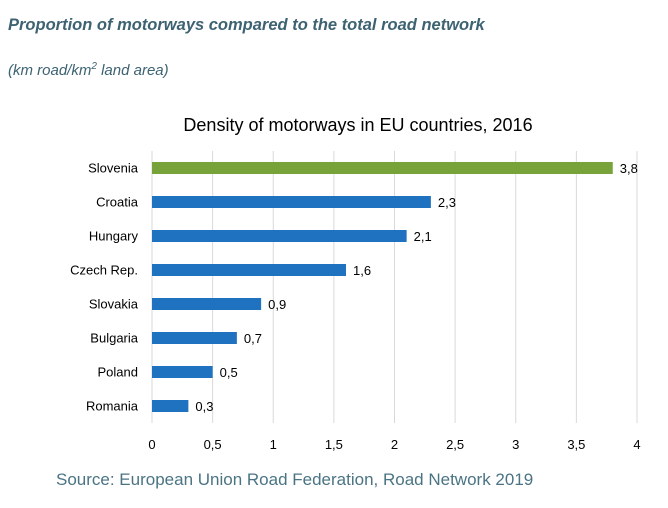  I want to click on data-label: 0,9, so click(277, 304).